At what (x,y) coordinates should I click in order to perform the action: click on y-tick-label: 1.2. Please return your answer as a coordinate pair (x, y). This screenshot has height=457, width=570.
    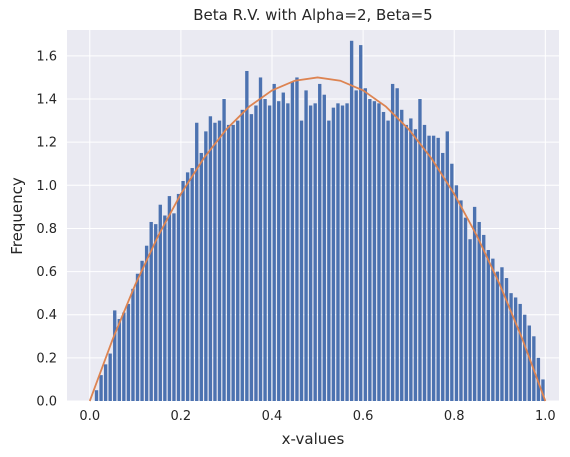
    Looking at the image, I should click on (46, 143).